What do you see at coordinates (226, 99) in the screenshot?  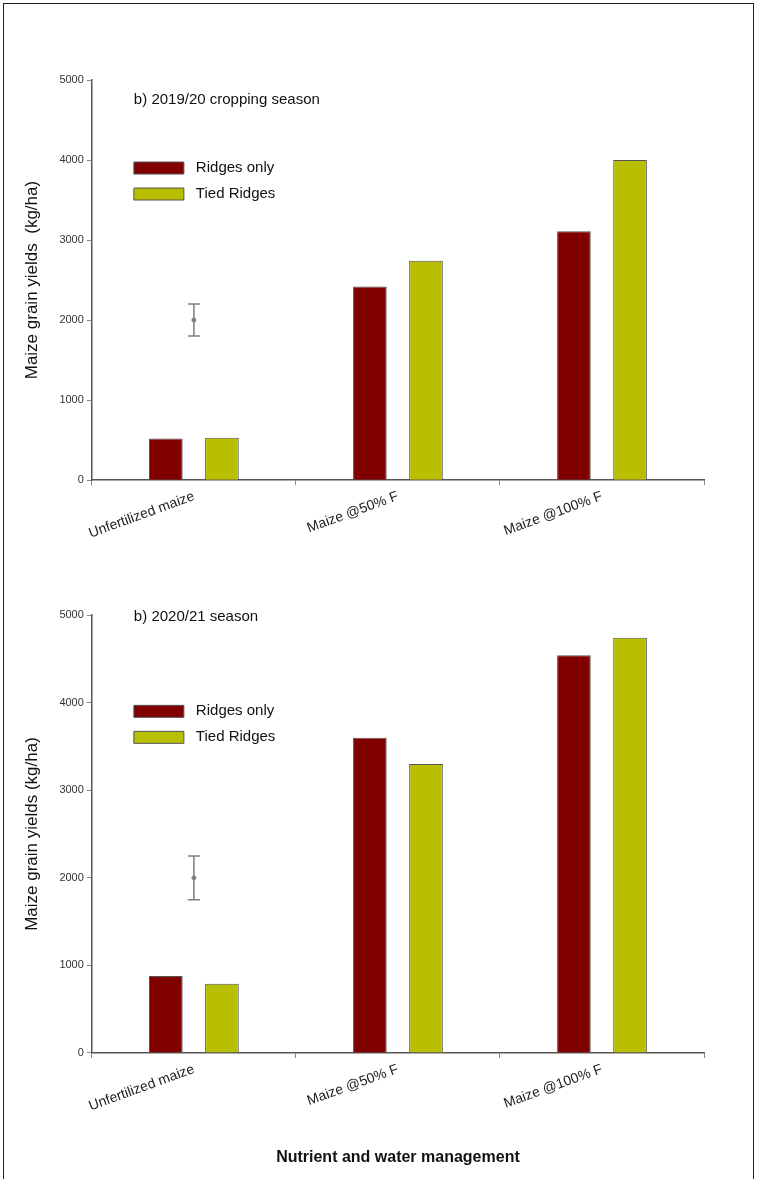 I see `text: b) 2019/20 cropping season` at bounding box center [226, 99].